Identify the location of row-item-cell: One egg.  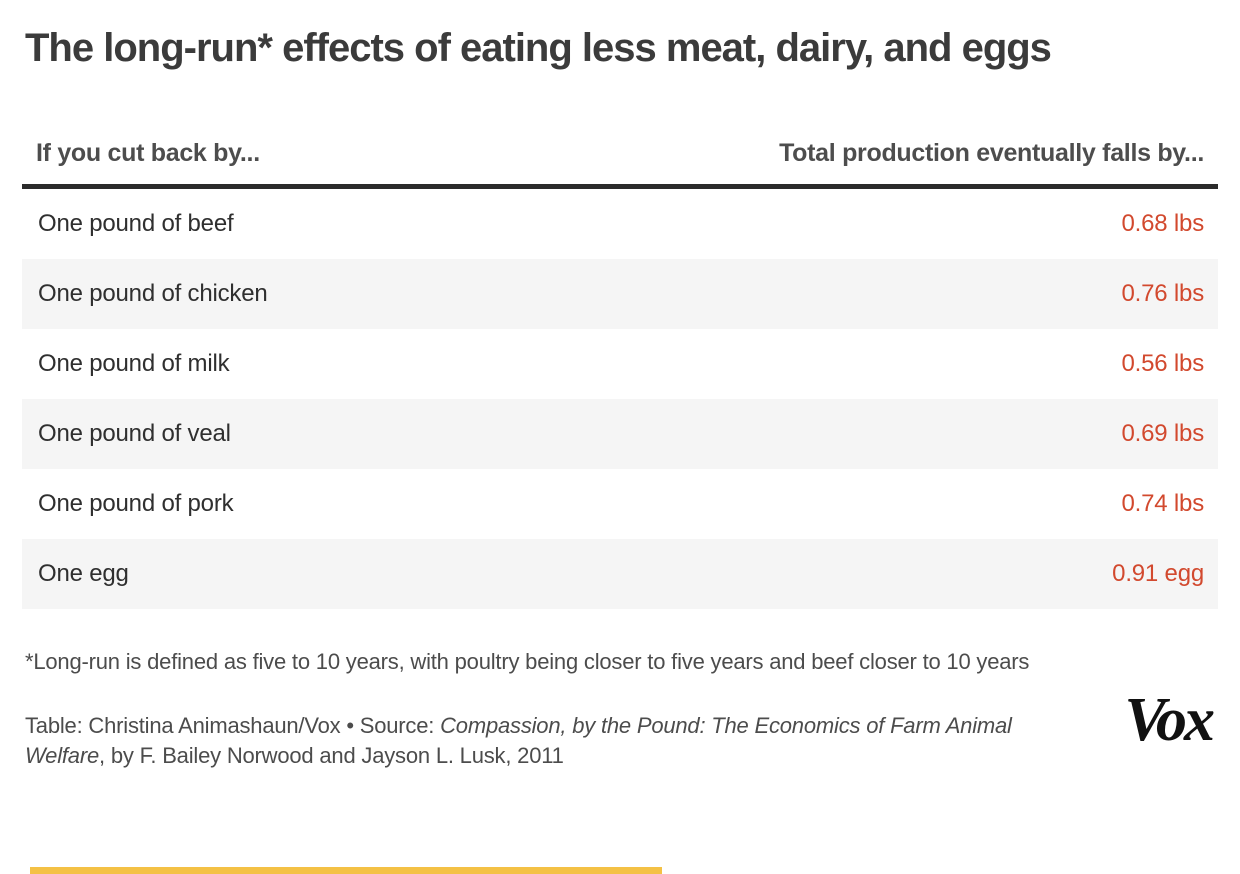
(83, 573).